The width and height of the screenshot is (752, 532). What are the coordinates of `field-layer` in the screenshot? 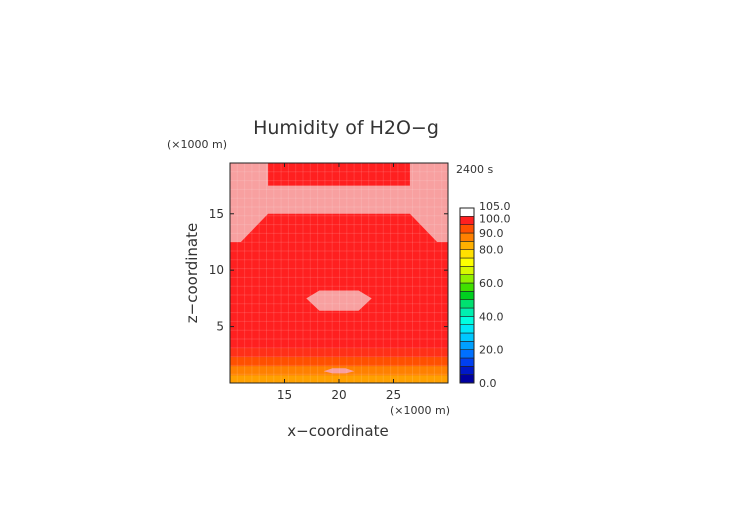 It's located at (339, 273).